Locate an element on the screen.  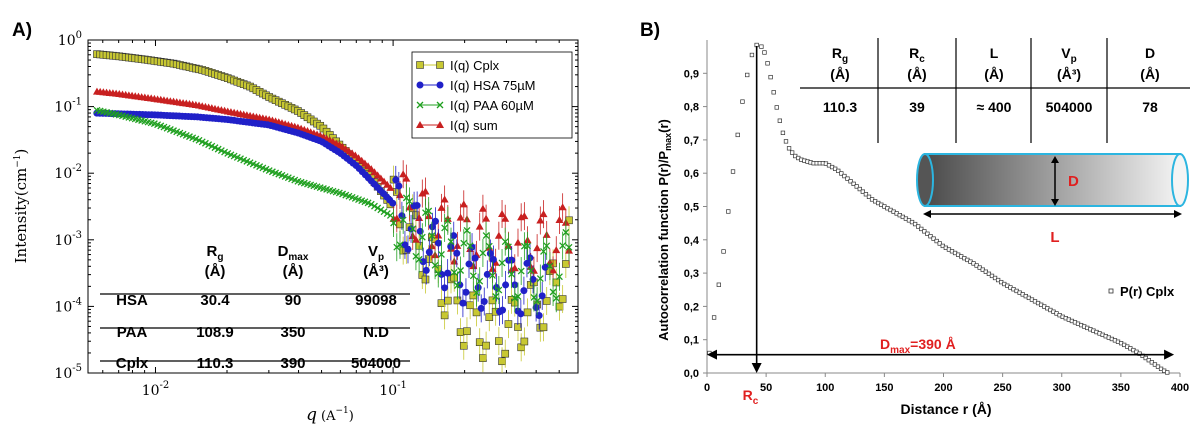
b-x-tick-label: 400 is located at coordinates (1180, 388).